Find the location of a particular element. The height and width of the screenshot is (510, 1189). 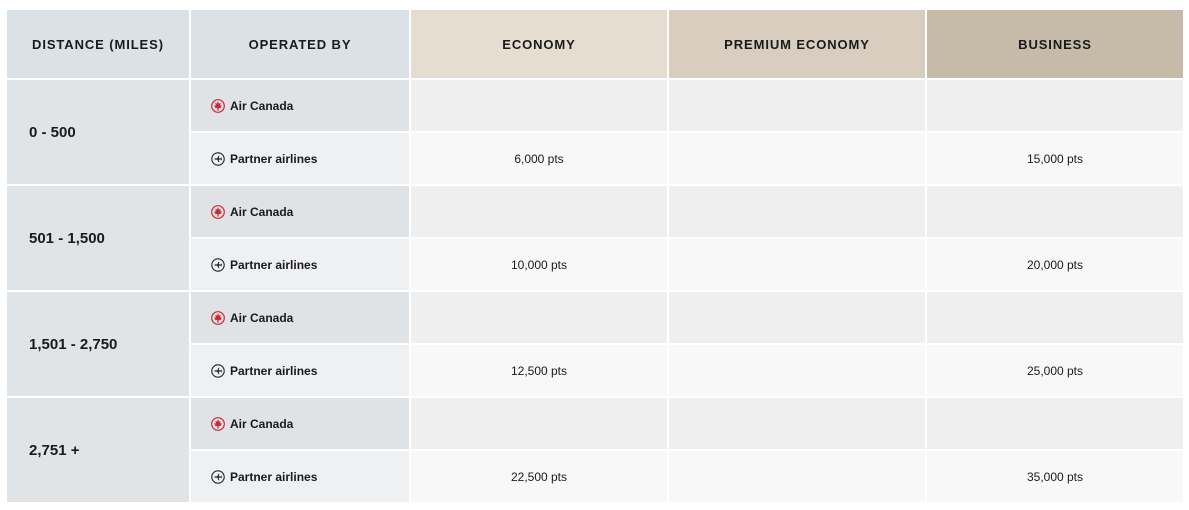

header-economy: ECONOMY is located at coordinates (539, 44).